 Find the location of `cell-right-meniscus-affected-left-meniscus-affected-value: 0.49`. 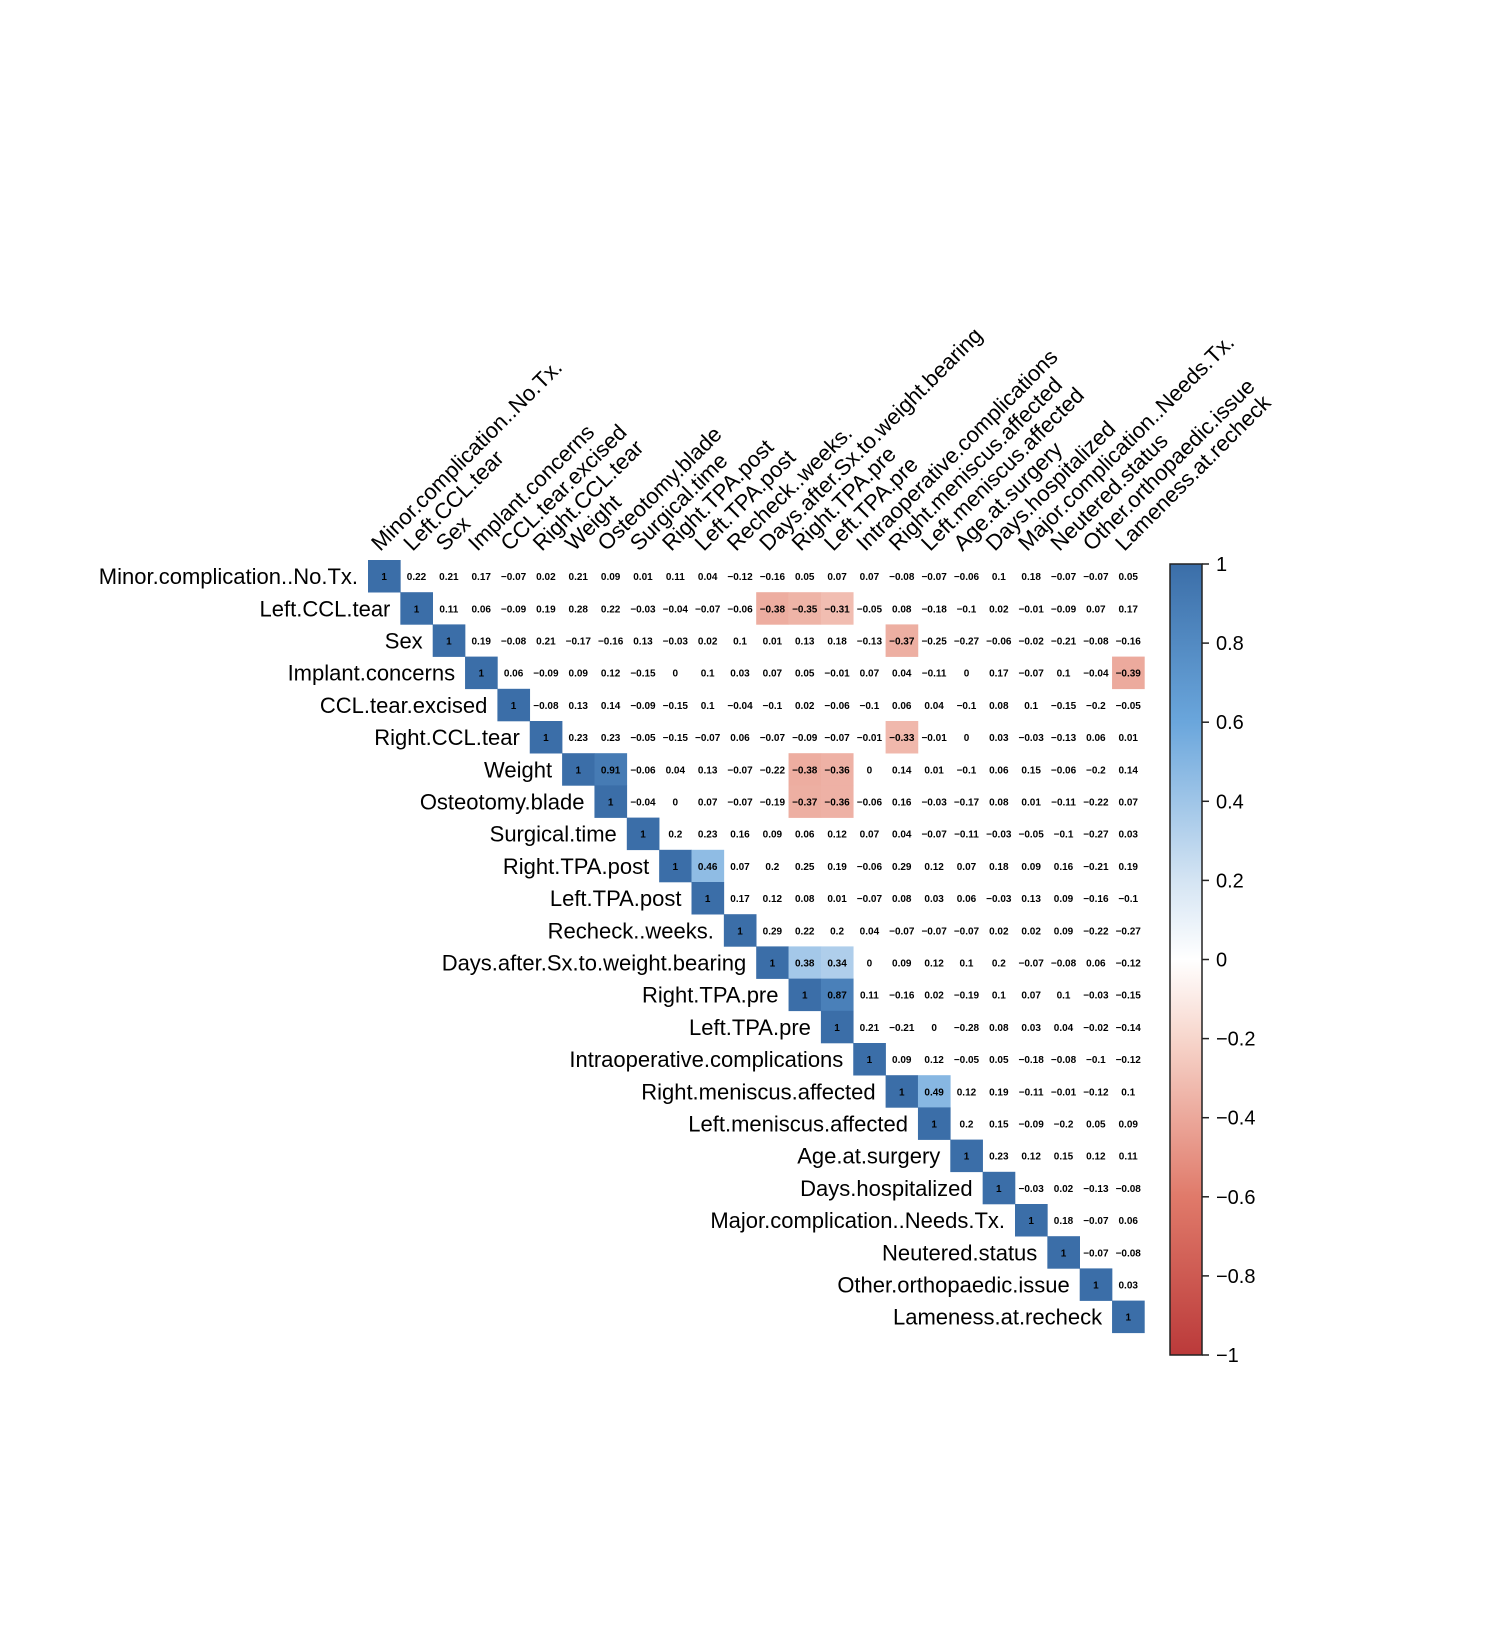

cell-right-meniscus-affected-left-meniscus-affected-value: 0.49 is located at coordinates (934, 1092).